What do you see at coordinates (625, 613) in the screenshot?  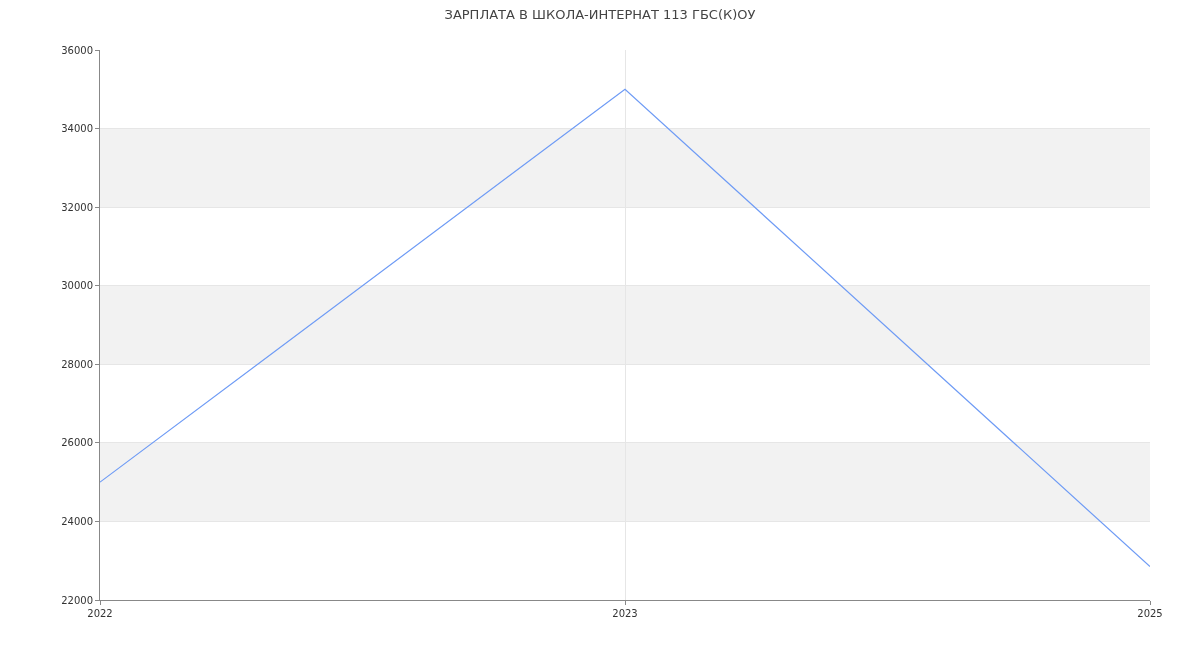 I see `x-tick-label: 2023` at bounding box center [625, 613].